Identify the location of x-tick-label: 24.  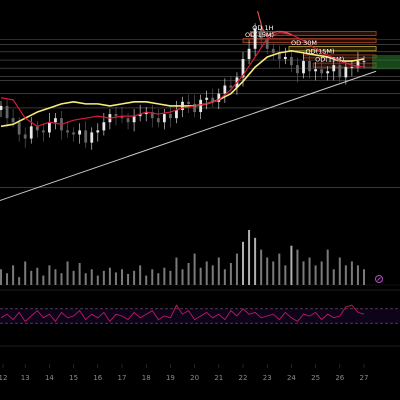
(291, 378).